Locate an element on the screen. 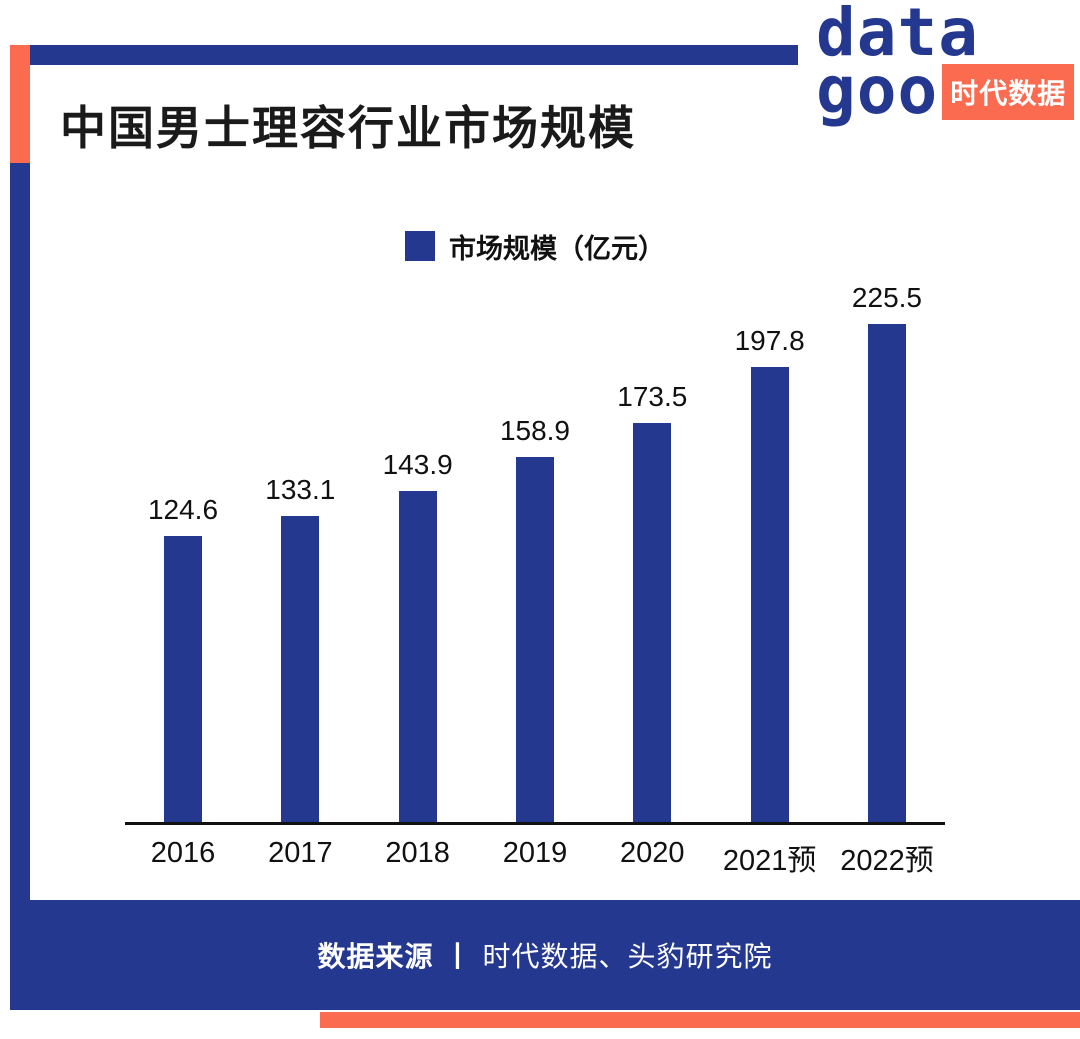  x-axis-tick-label: 2017 is located at coordinates (300, 853).